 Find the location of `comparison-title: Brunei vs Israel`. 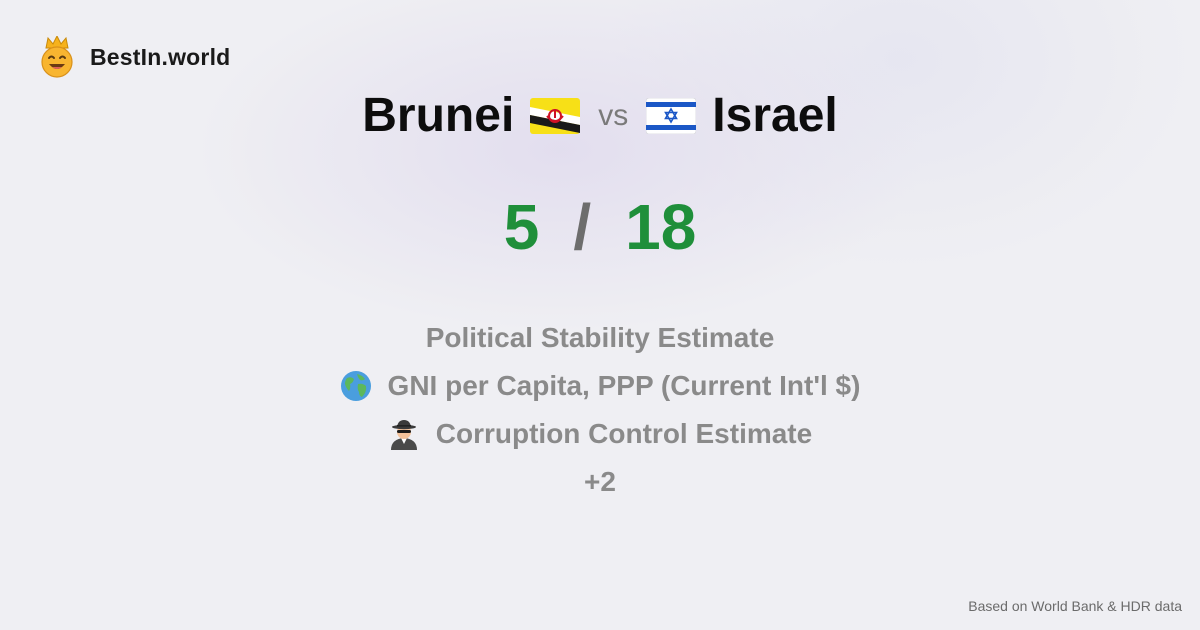

comparison-title: Brunei vs Israel is located at coordinates (600, 115).